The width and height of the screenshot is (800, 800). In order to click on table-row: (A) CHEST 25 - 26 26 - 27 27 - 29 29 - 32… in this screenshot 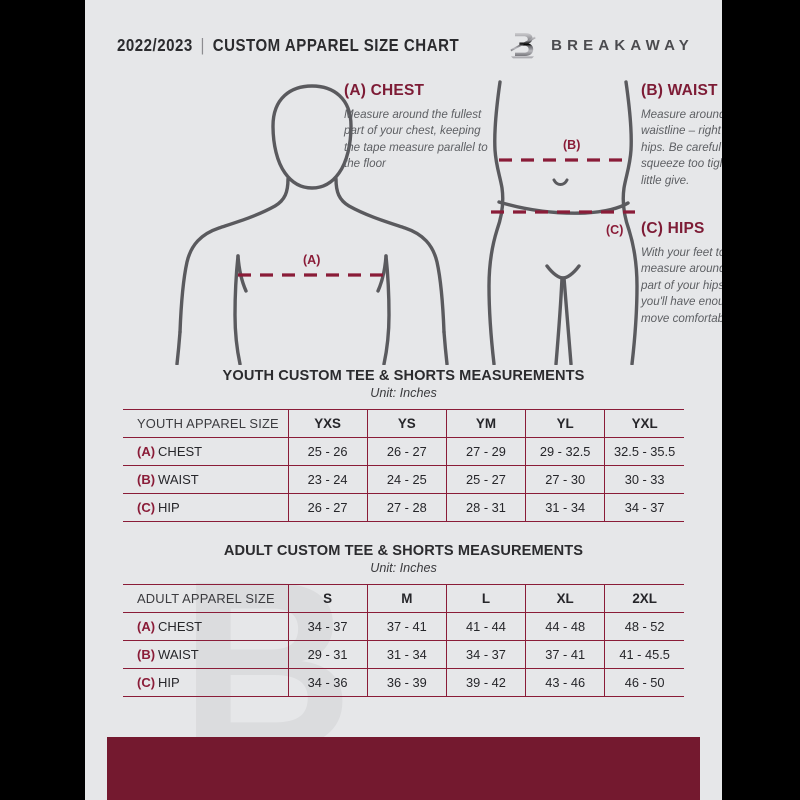, I will do `click(403, 451)`.